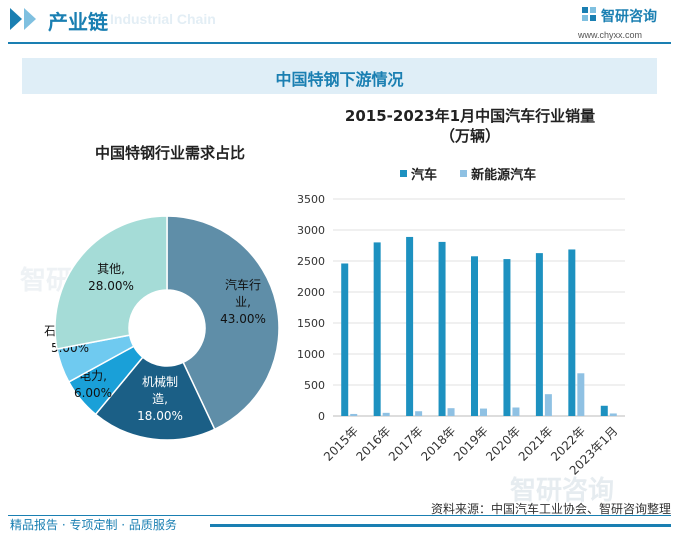 The width and height of the screenshot is (679, 537). What do you see at coordinates (311, 292) in the screenshot?
I see `y-tick-label: 2000` at bounding box center [311, 292].